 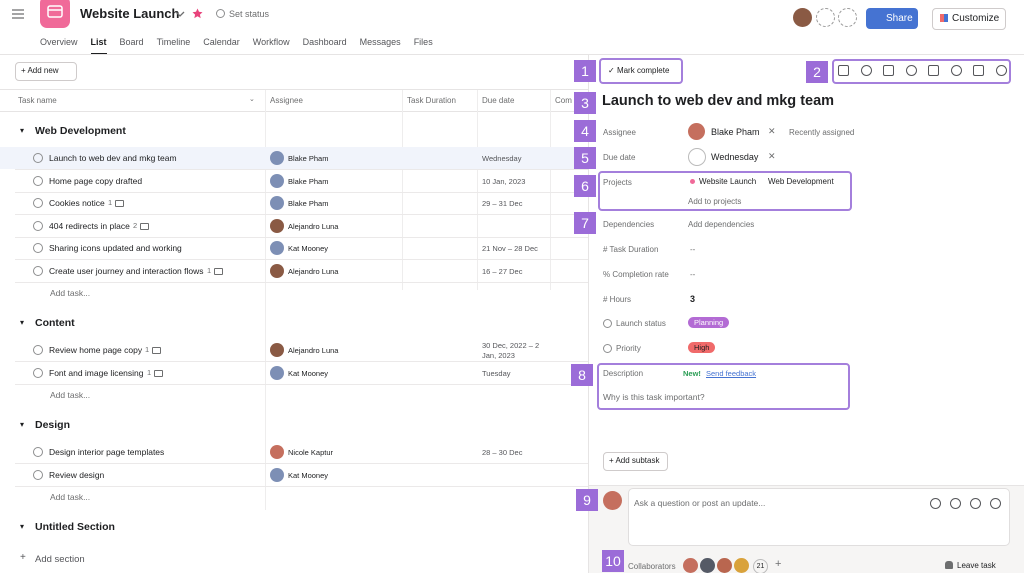 What do you see at coordinates (89, 225) in the screenshot?
I see `task-name: 404 redirects in place` at bounding box center [89, 225].